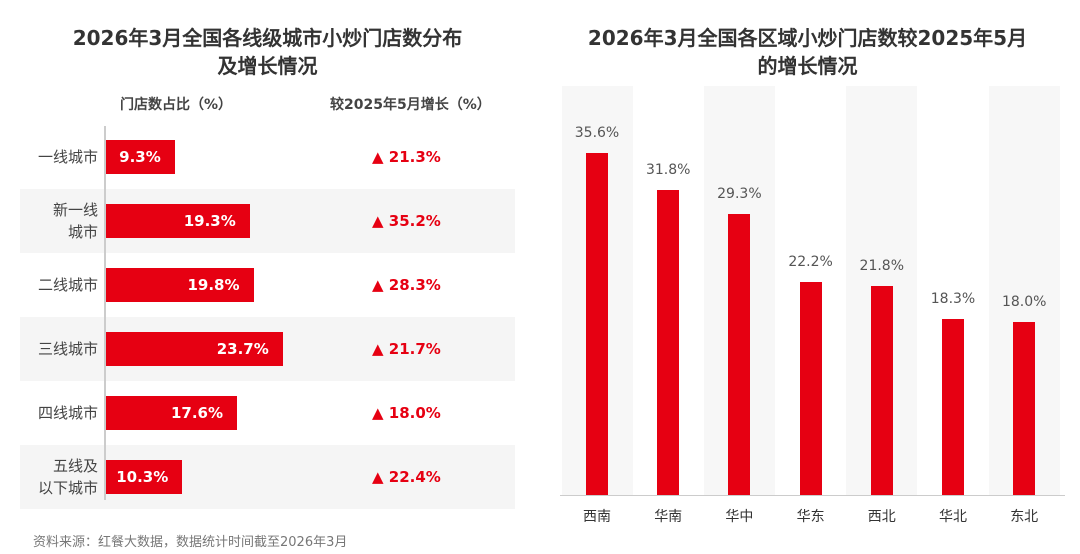 This screenshot has height=554, width=1080. I want to click on category-label-text: 新一线城市, so click(75, 221).